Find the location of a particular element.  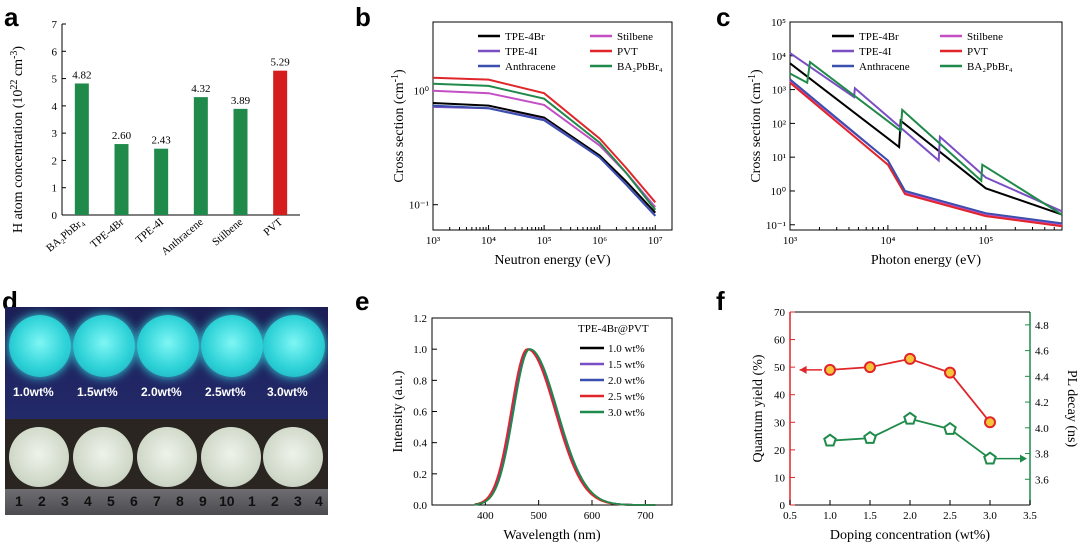

plot-frame is located at coordinates (552, 126).